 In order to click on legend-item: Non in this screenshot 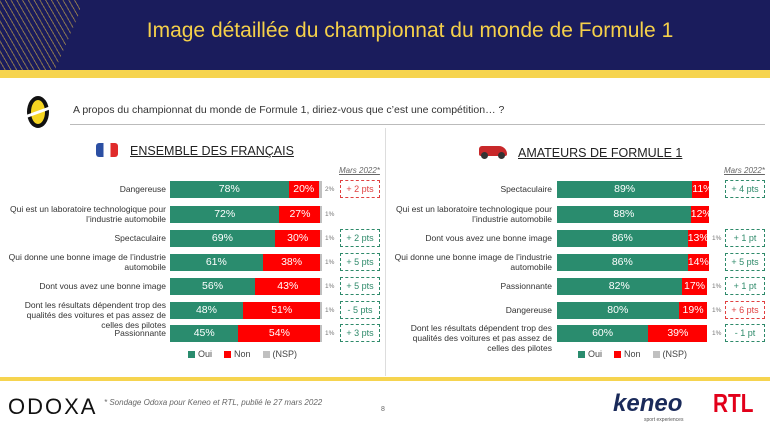, I will do `click(237, 354)`.